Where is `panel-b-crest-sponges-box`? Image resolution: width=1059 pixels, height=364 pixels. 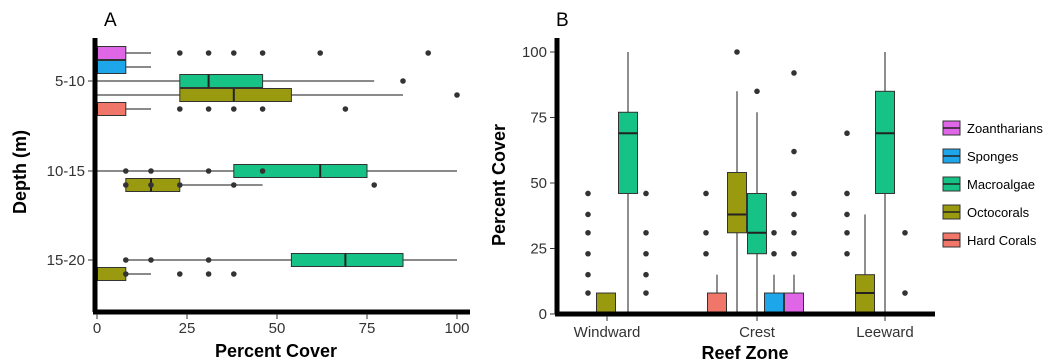 panel-b-crest-sponges-box is located at coordinates (774, 303).